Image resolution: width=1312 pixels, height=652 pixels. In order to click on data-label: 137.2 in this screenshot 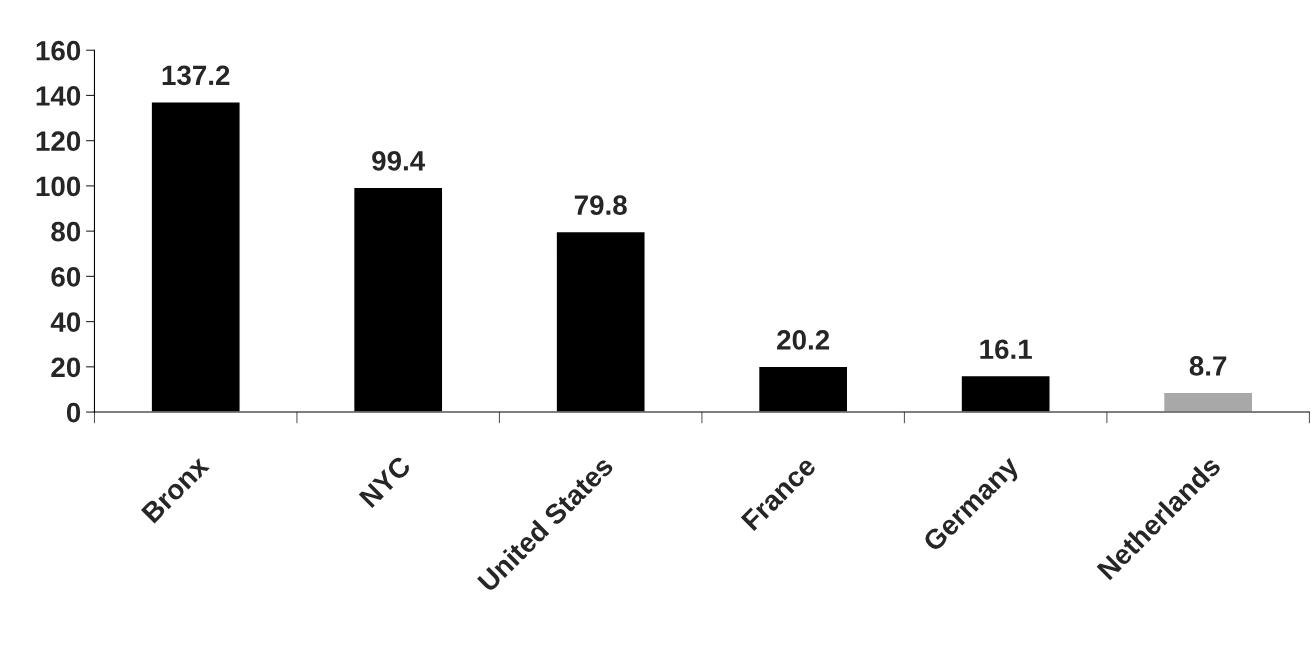, I will do `click(196, 75)`.